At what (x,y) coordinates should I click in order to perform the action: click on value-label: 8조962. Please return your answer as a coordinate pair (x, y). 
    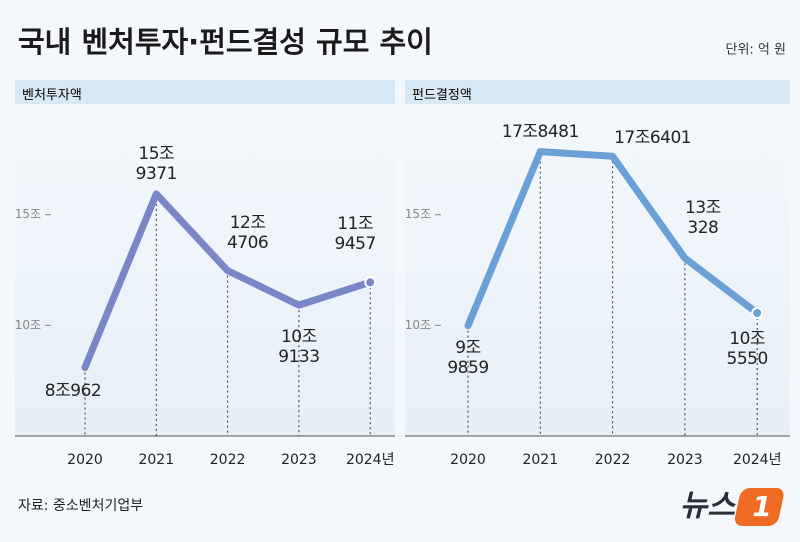
    Looking at the image, I should click on (73, 391).